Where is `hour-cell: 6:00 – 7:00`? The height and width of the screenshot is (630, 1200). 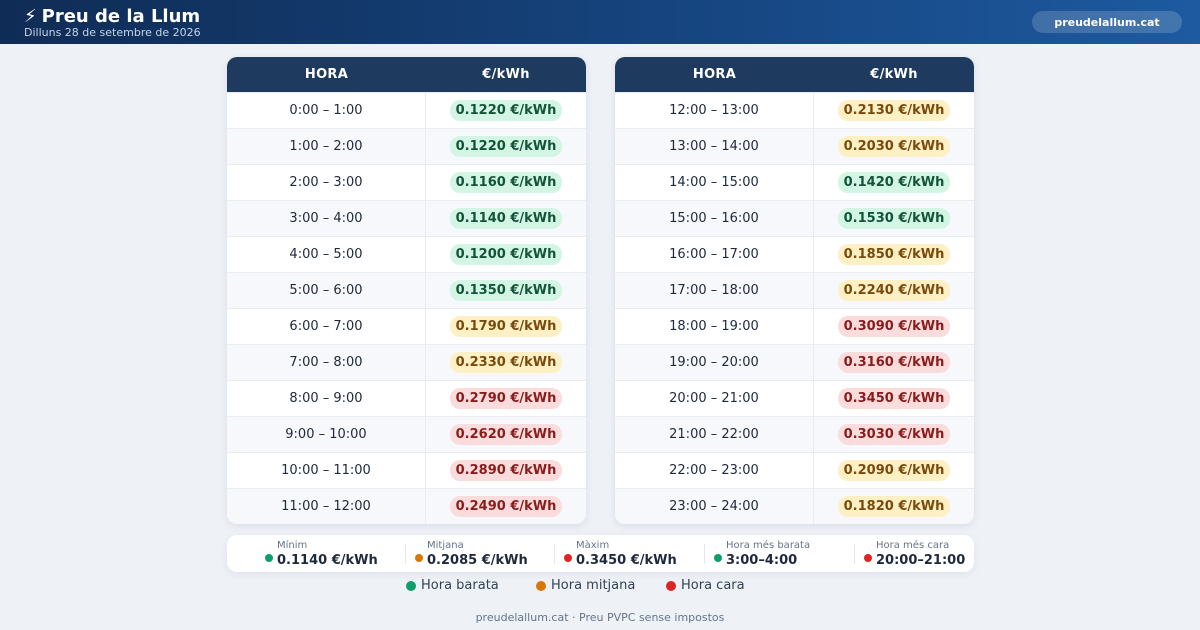
hour-cell: 6:00 – 7:00 is located at coordinates (326, 326).